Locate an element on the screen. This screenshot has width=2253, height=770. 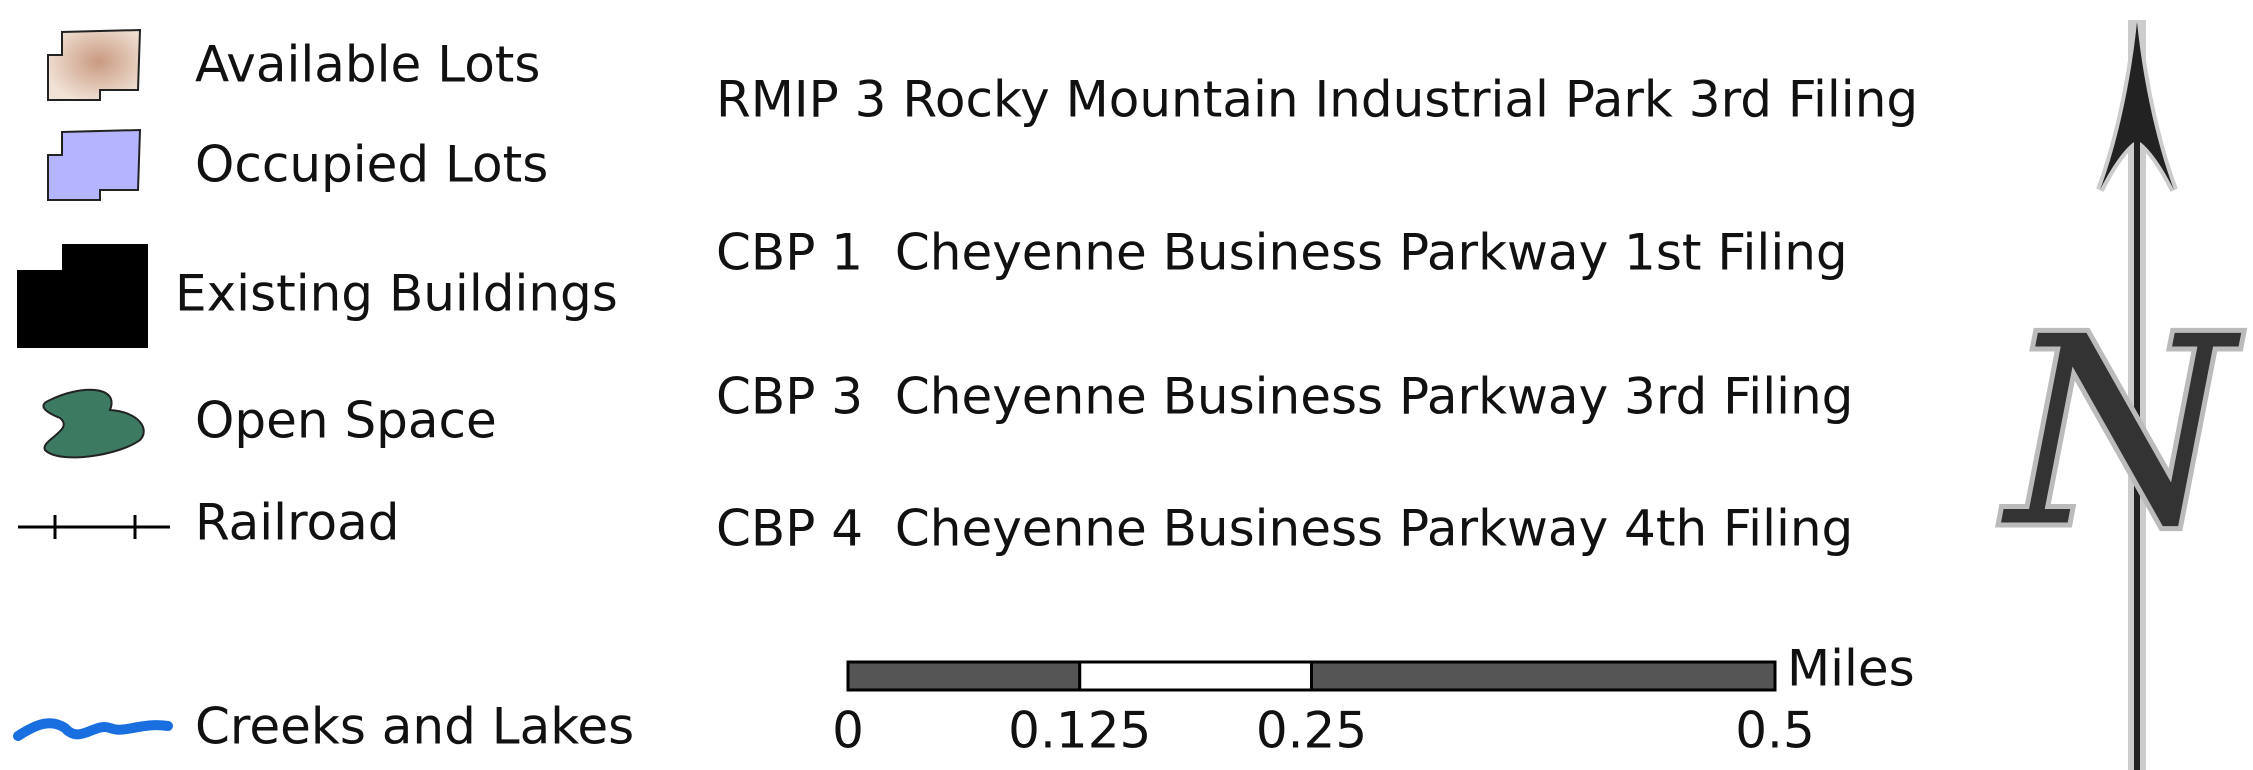
legend-label: Existing Buildings is located at coordinates (396, 294).